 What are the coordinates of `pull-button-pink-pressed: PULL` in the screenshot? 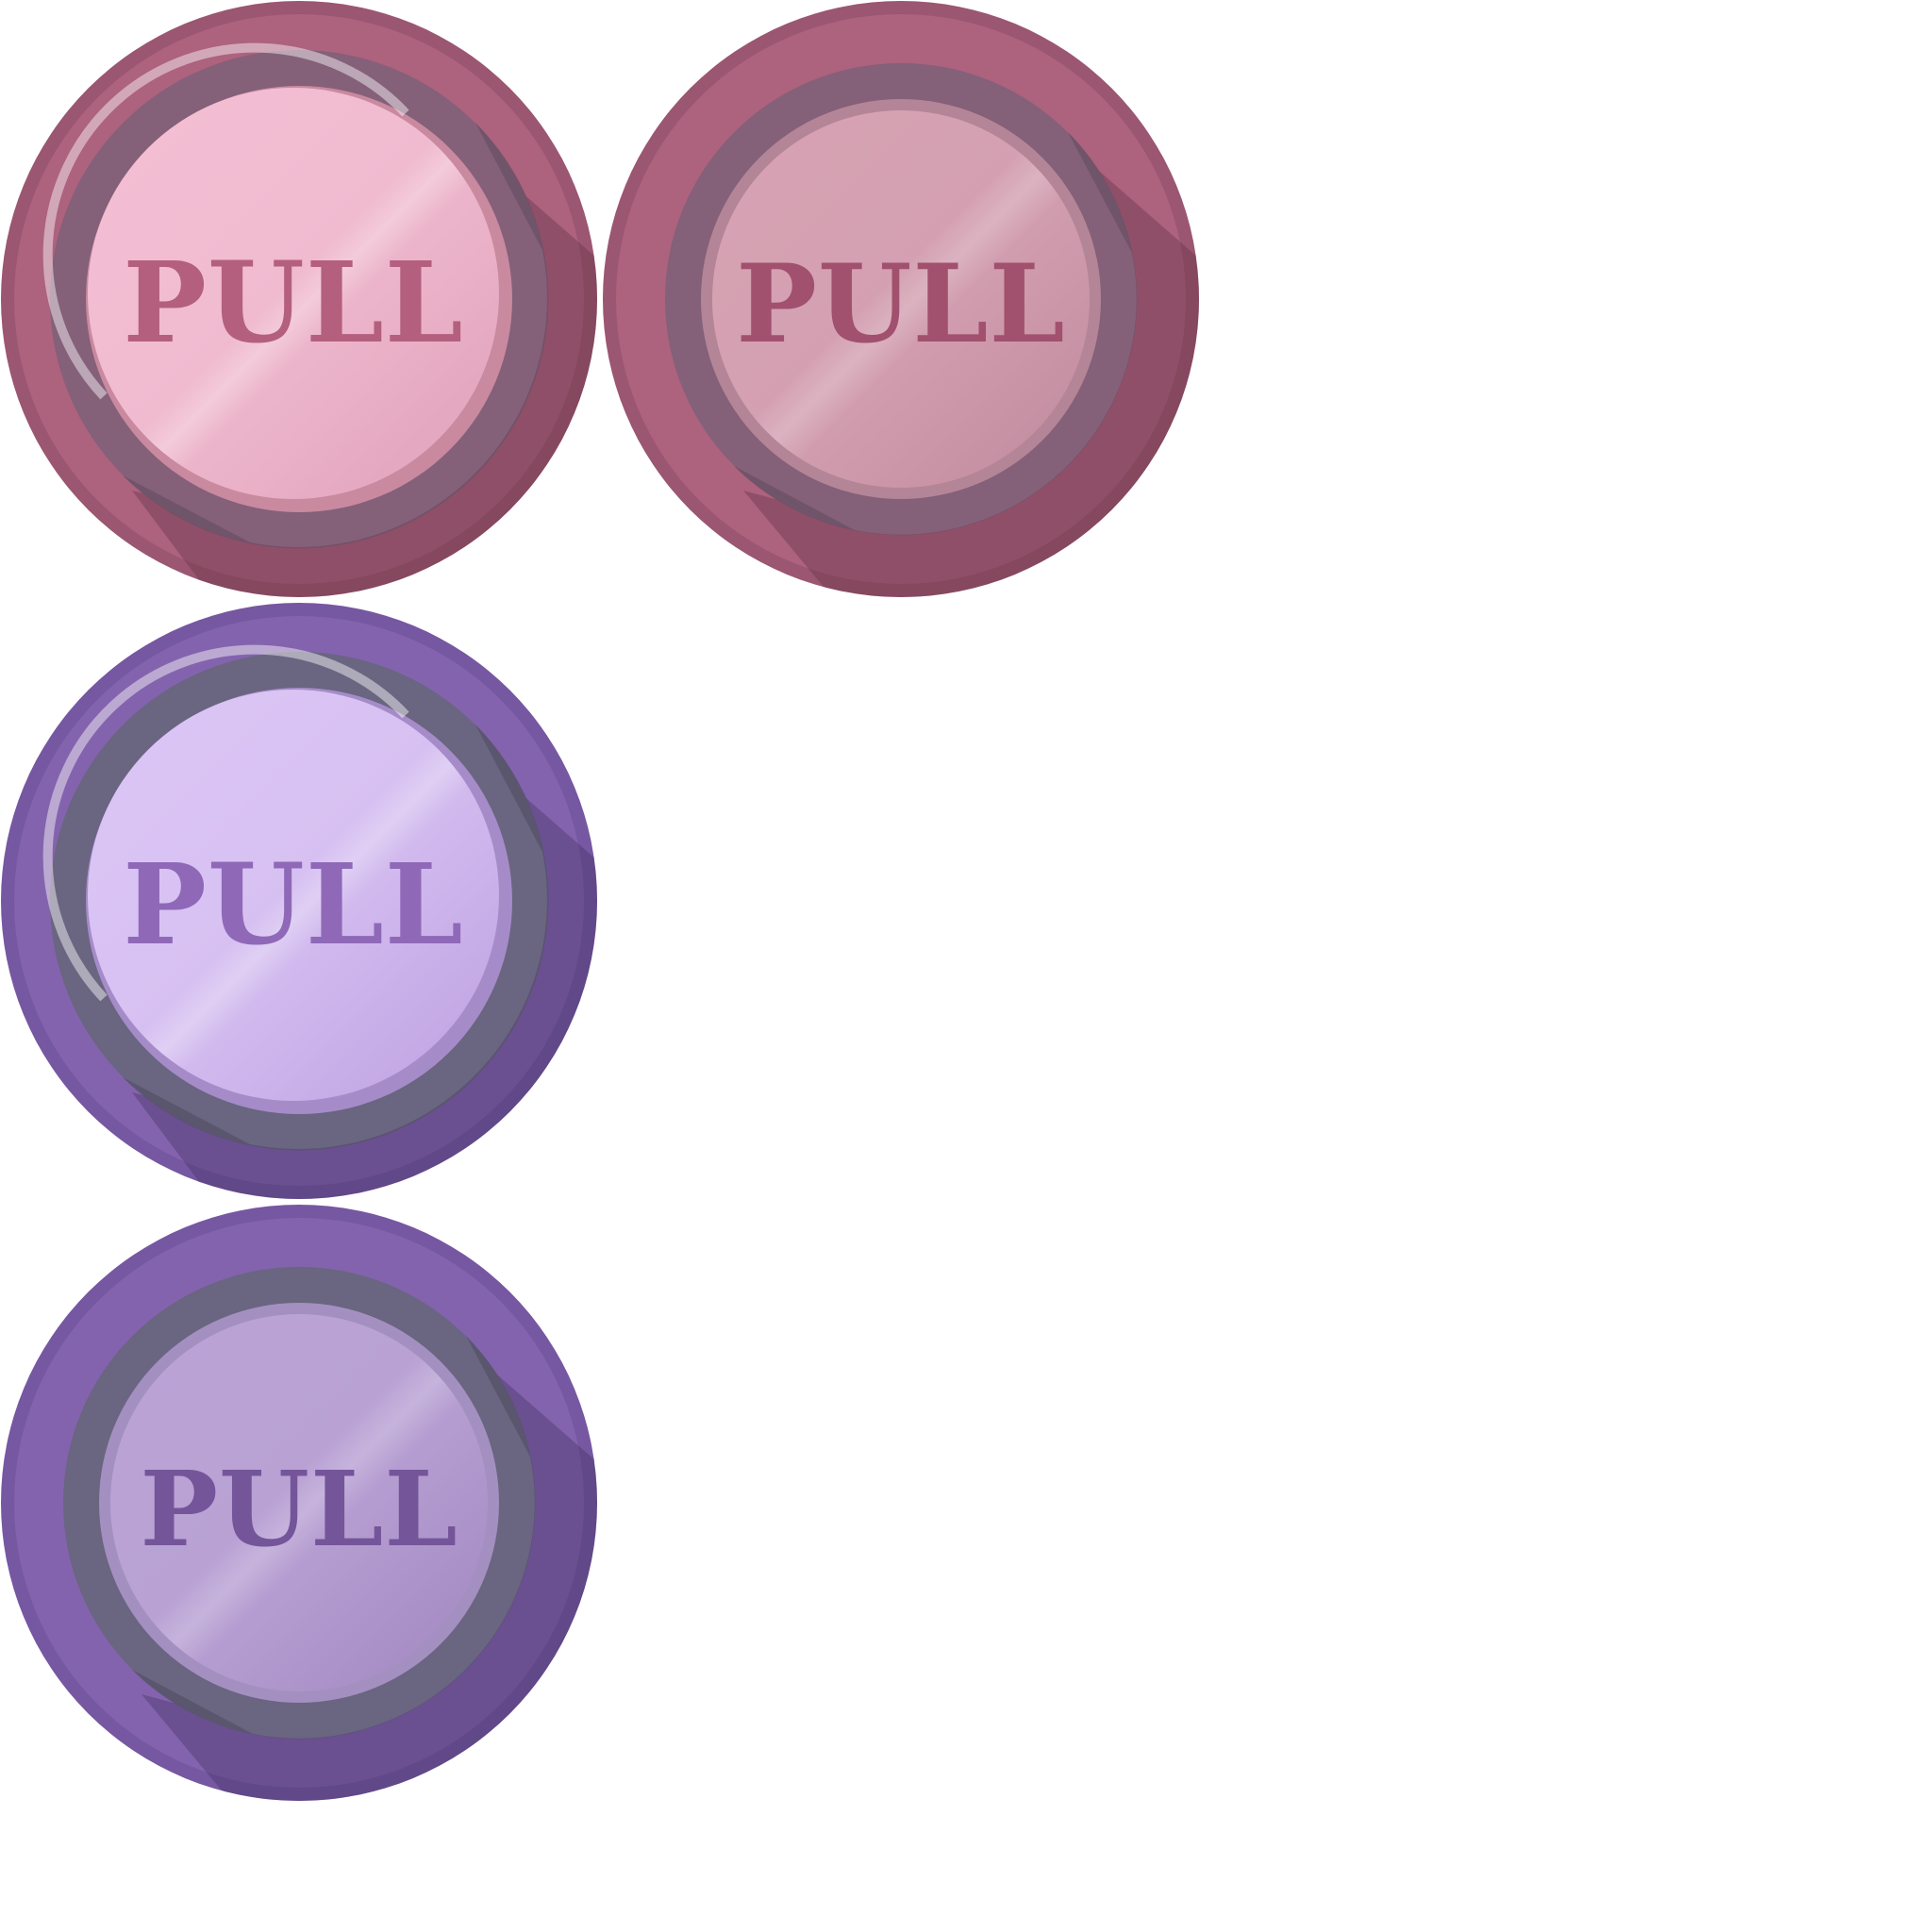 It's located at (904, 302).